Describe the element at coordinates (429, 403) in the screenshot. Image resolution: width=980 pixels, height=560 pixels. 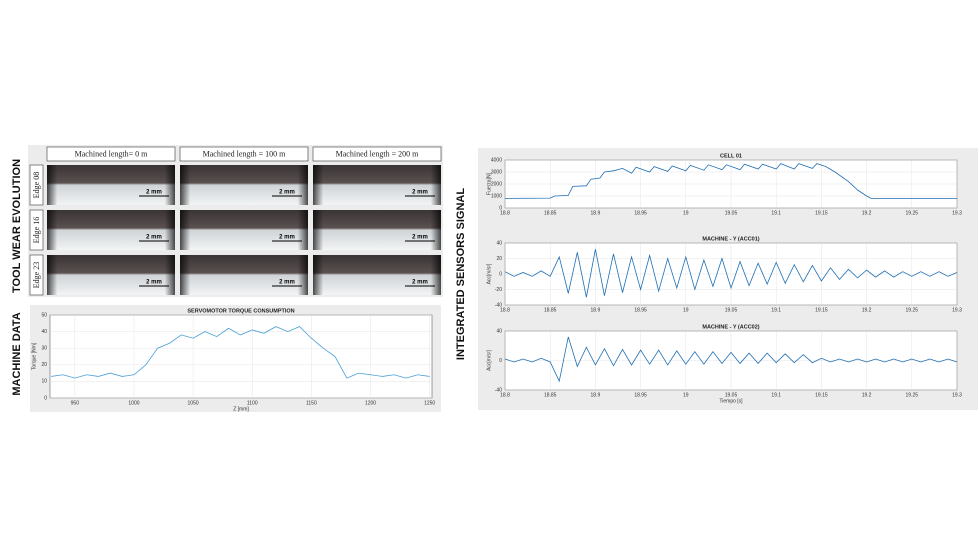
I see `x-tick-label: 1250` at that location.